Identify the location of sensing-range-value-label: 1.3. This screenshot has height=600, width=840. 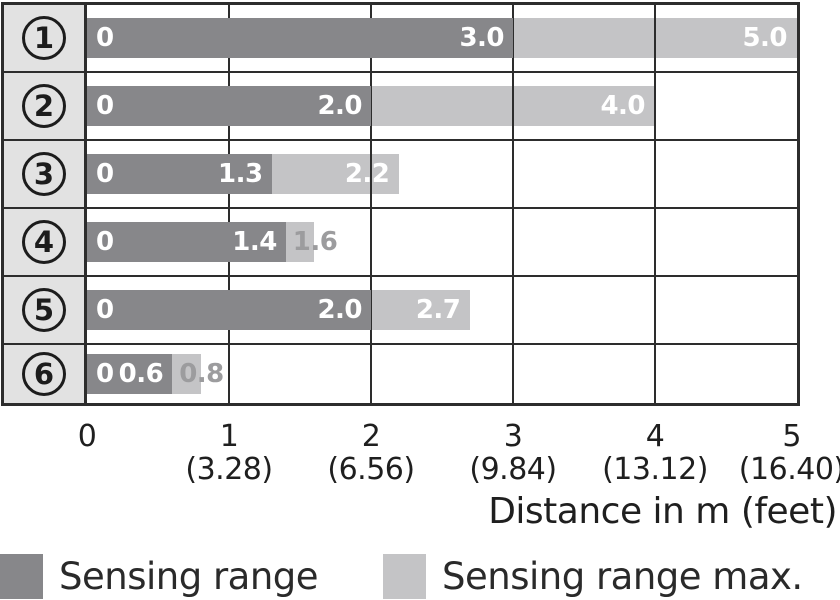
(240, 174).